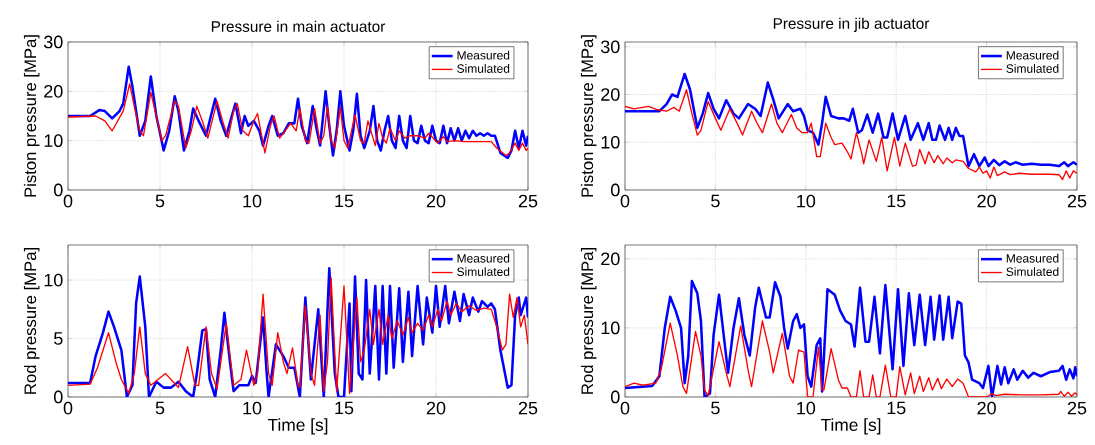 This screenshot has width=1095, height=445. I want to click on chart-title: Pressure in main actuator, so click(298, 26).